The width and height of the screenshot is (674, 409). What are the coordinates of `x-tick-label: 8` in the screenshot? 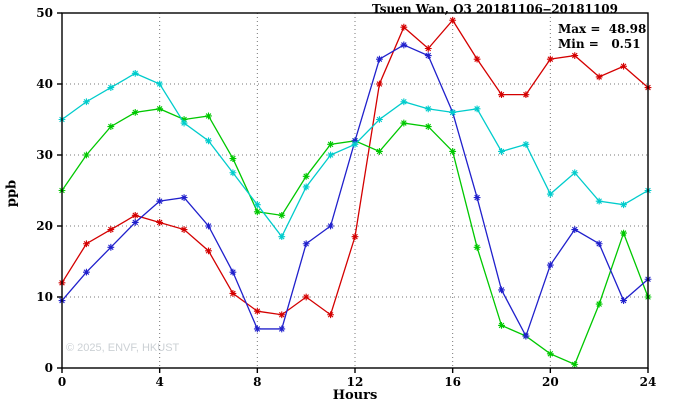 It's located at (257, 382).